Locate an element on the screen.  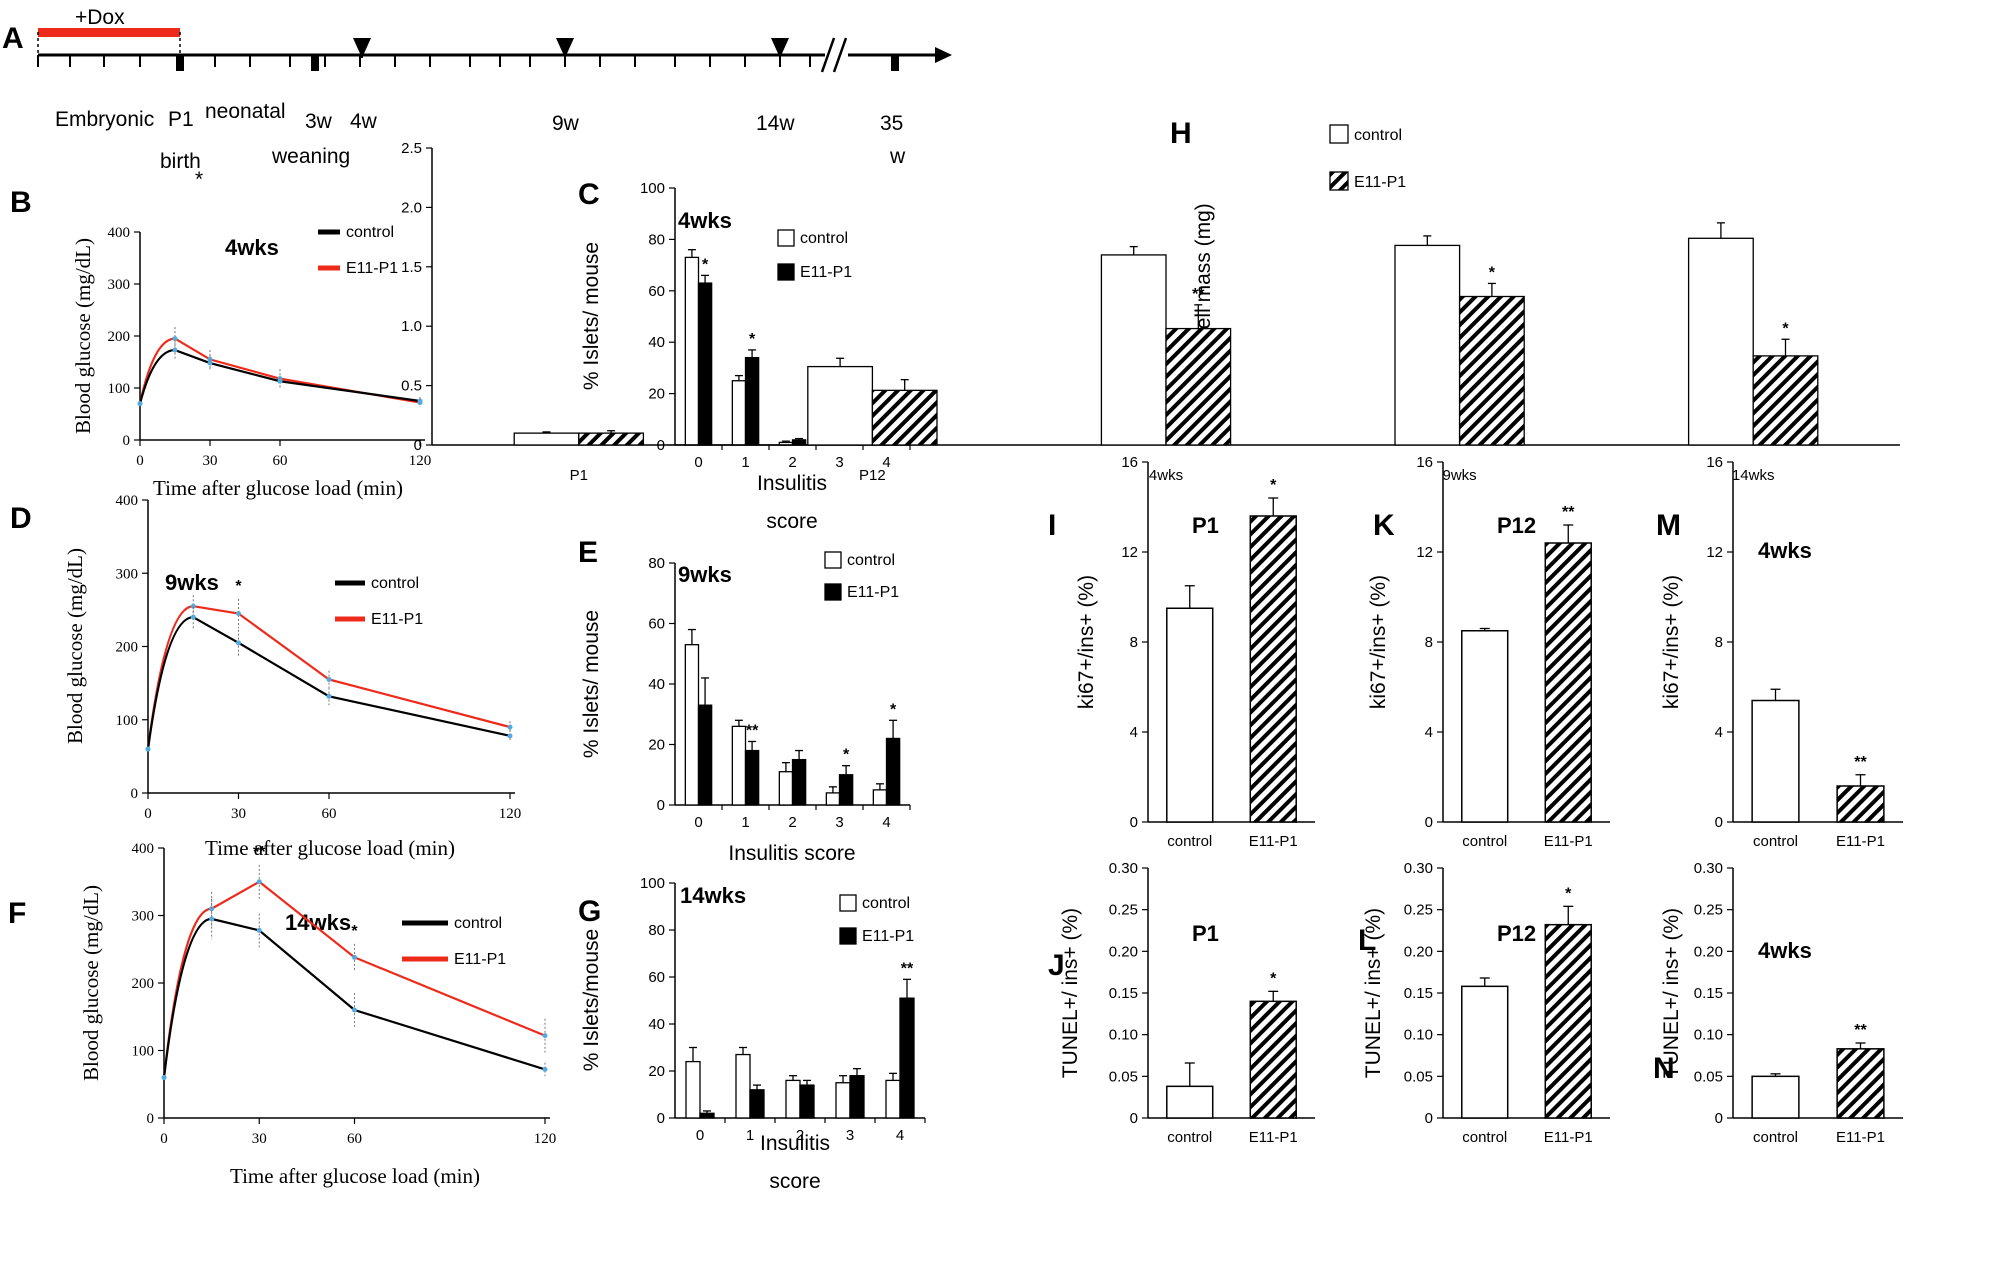
y-axis-label: TUNEL+/ ins+ (%) is located at coordinates (1671, 993).